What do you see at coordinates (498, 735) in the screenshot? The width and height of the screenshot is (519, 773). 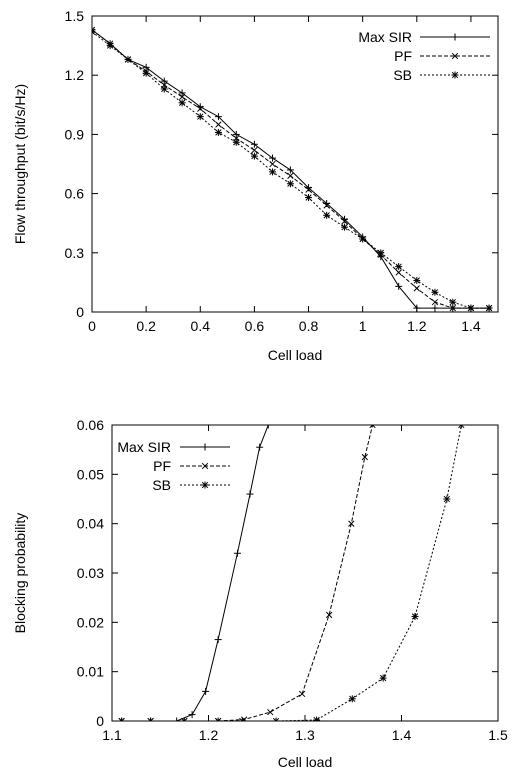 I see `x-tick-label: 1.5` at bounding box center [498, 735].